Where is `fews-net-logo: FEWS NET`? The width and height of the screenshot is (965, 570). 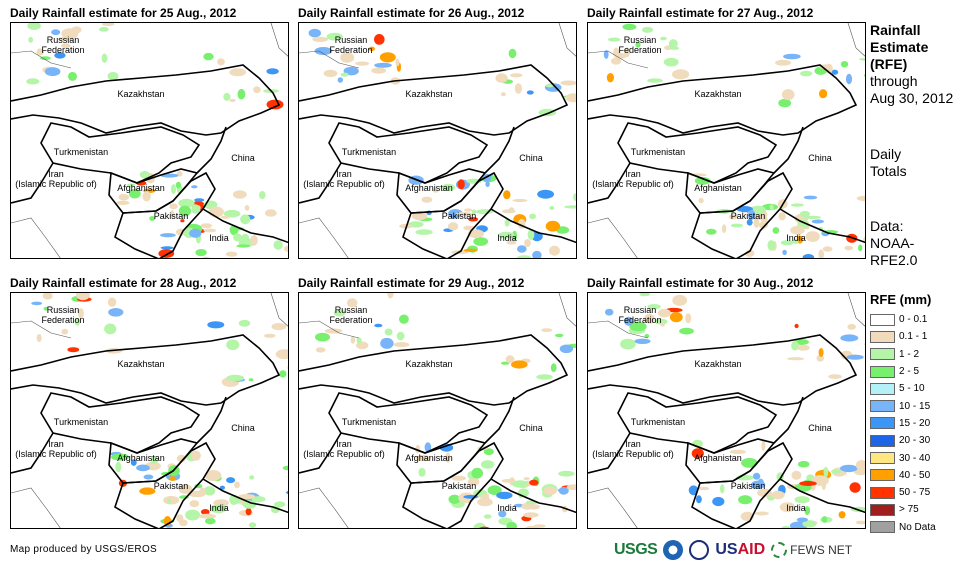 fews-net-logo: FEWS NET is located at coordinates (811, 550).